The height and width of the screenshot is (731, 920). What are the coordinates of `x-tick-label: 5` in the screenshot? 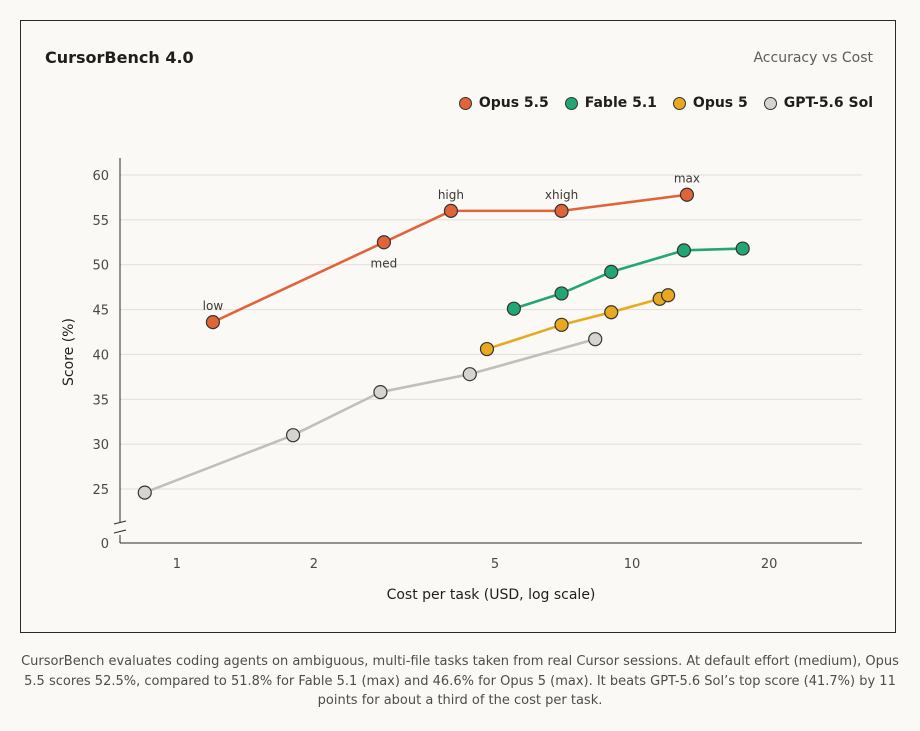 It's located at (495, 564).